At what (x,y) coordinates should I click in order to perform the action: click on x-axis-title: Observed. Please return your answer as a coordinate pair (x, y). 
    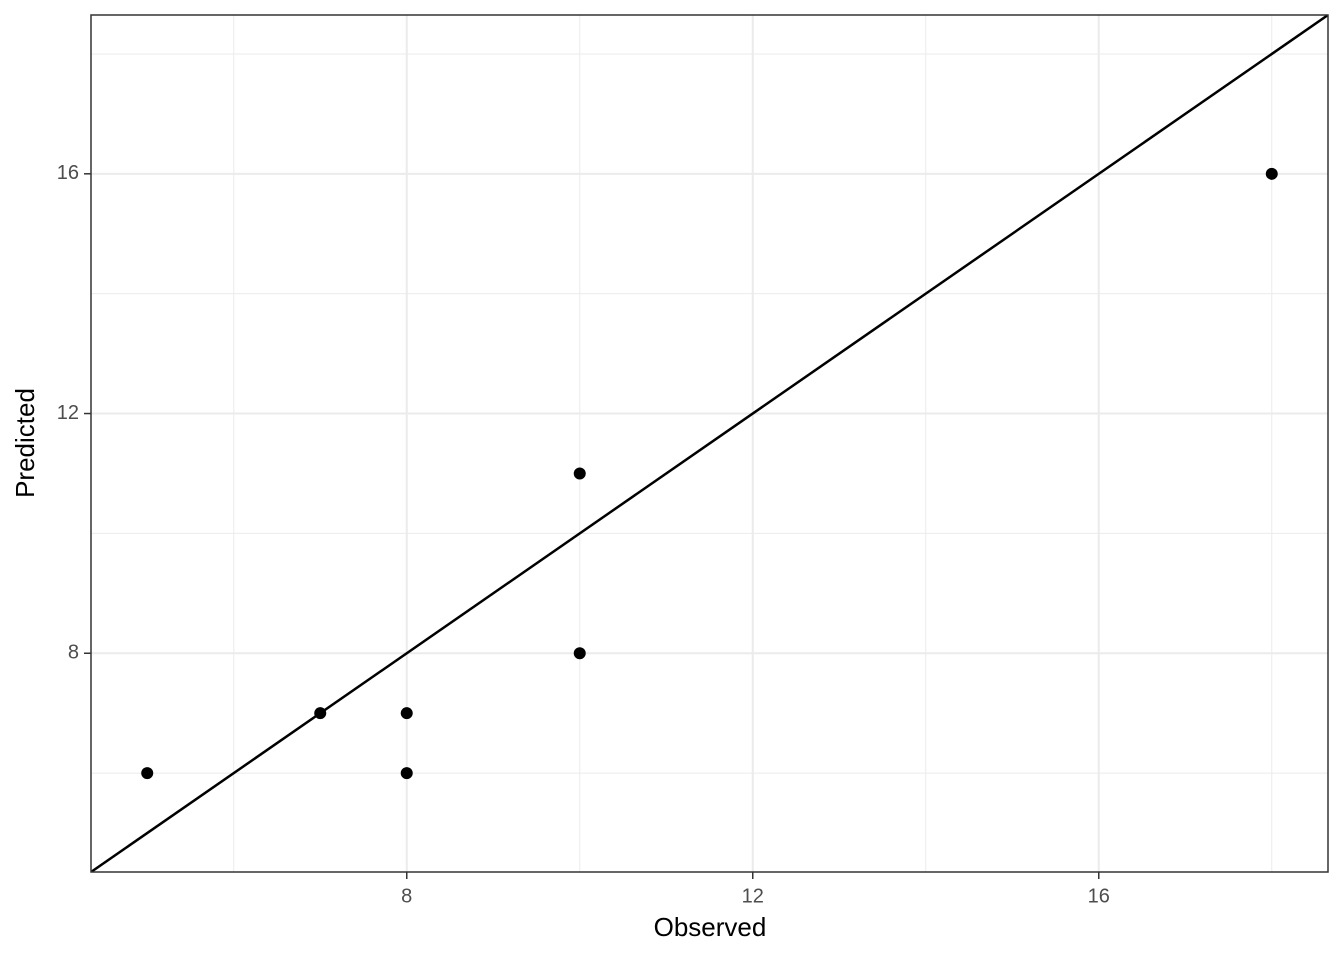
    Looking at the image, I should click on (710, 927).